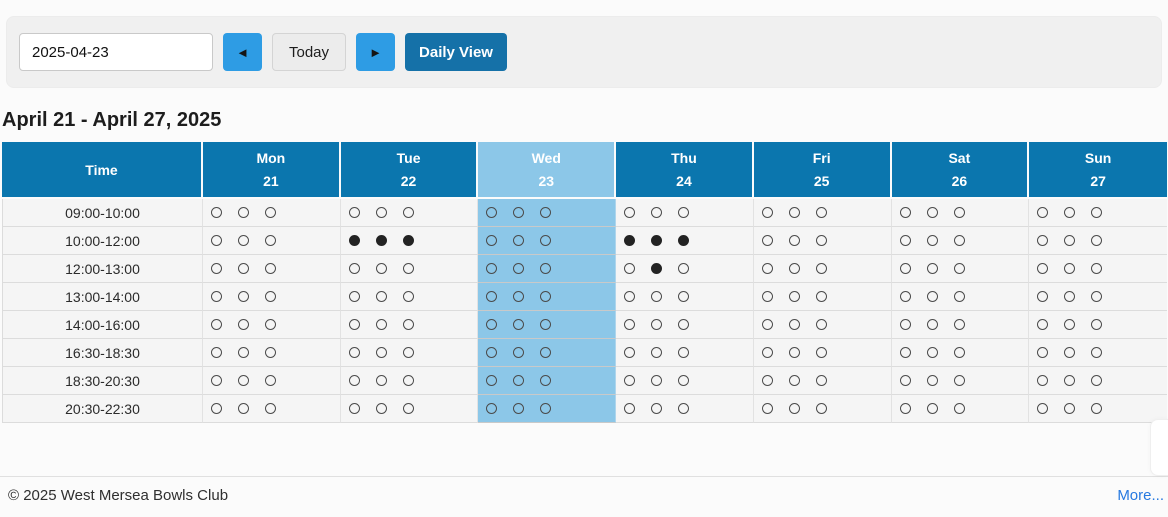  I want to click on daily-view-button: Daily View, so click(456, 52).